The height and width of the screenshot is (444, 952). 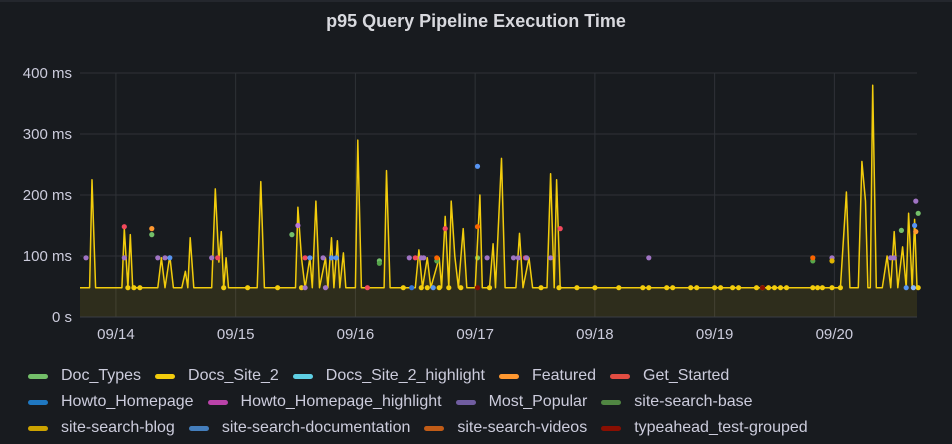 What do you see at coordinates (101, 428) in the screenshot?
I see `legend-item: site-search-blog` at bounding box center [101, 428].